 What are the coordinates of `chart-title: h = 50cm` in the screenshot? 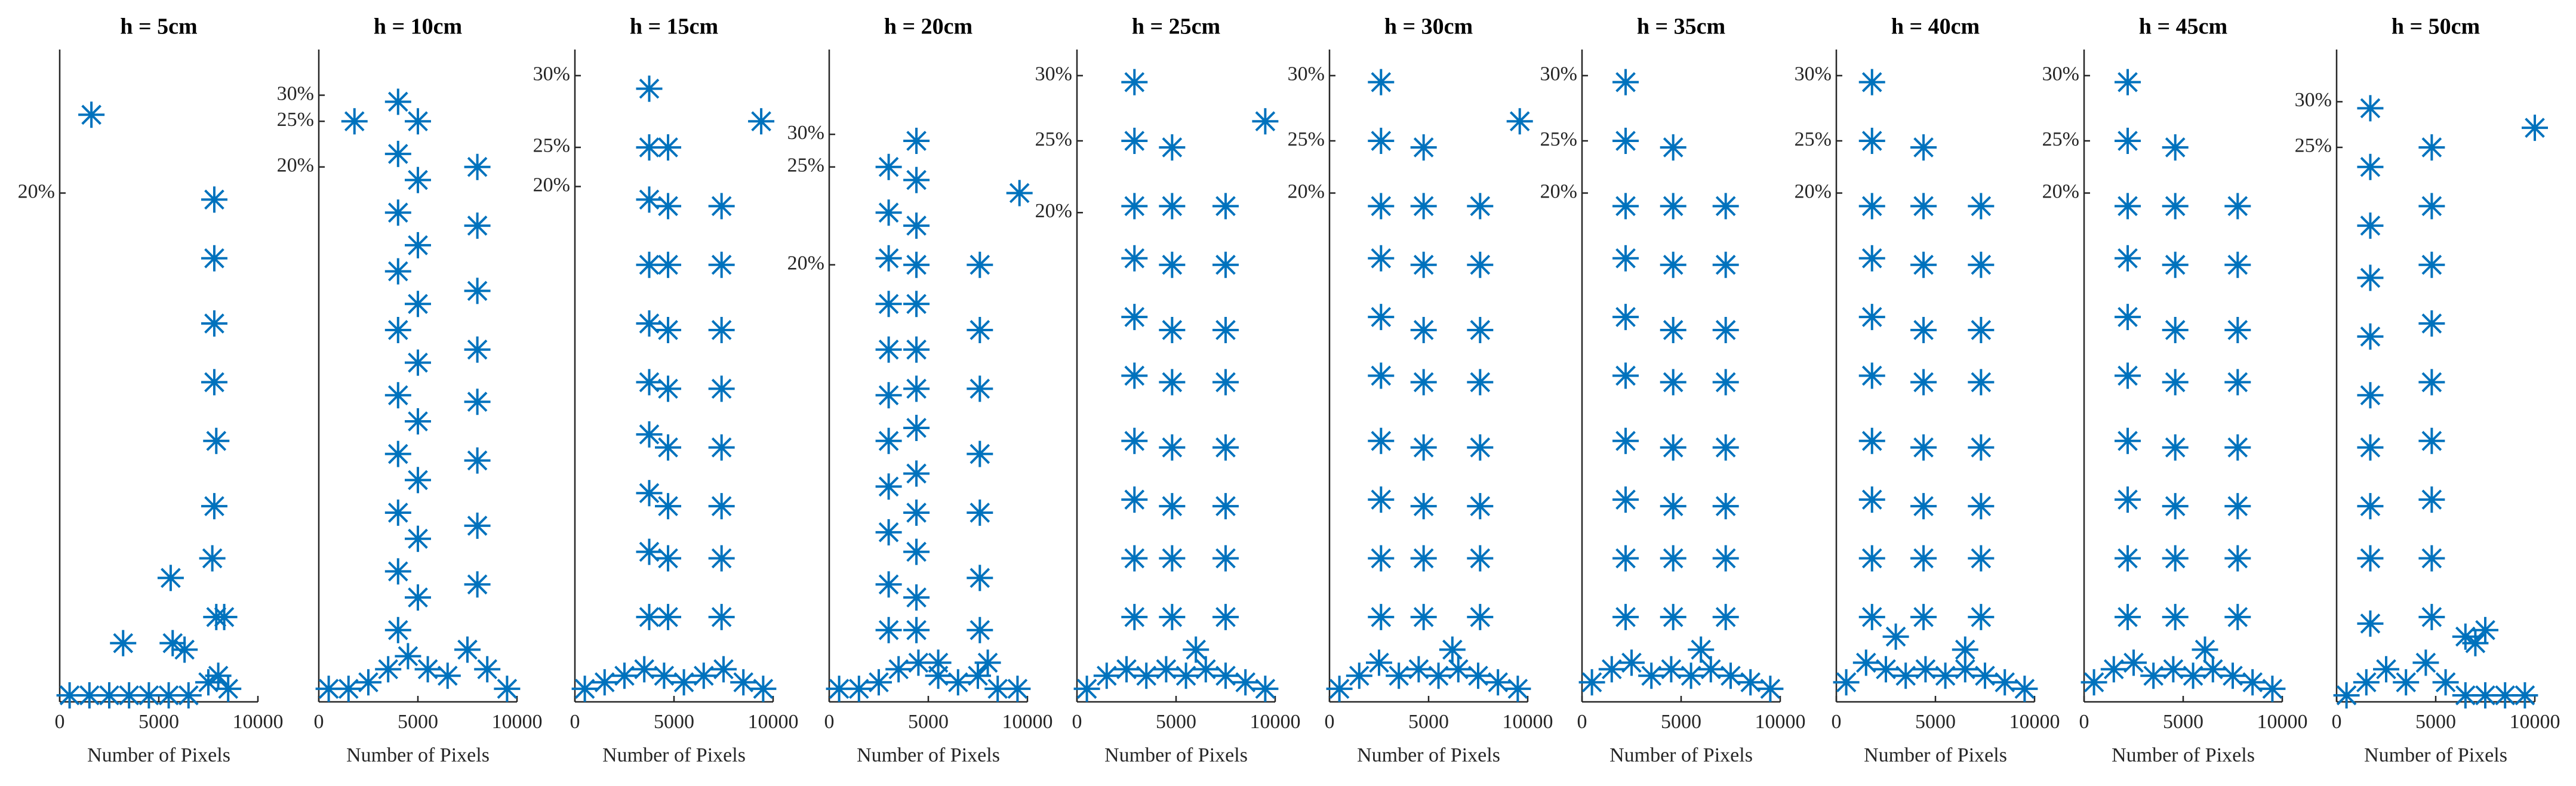 It's located at (2436, 26).